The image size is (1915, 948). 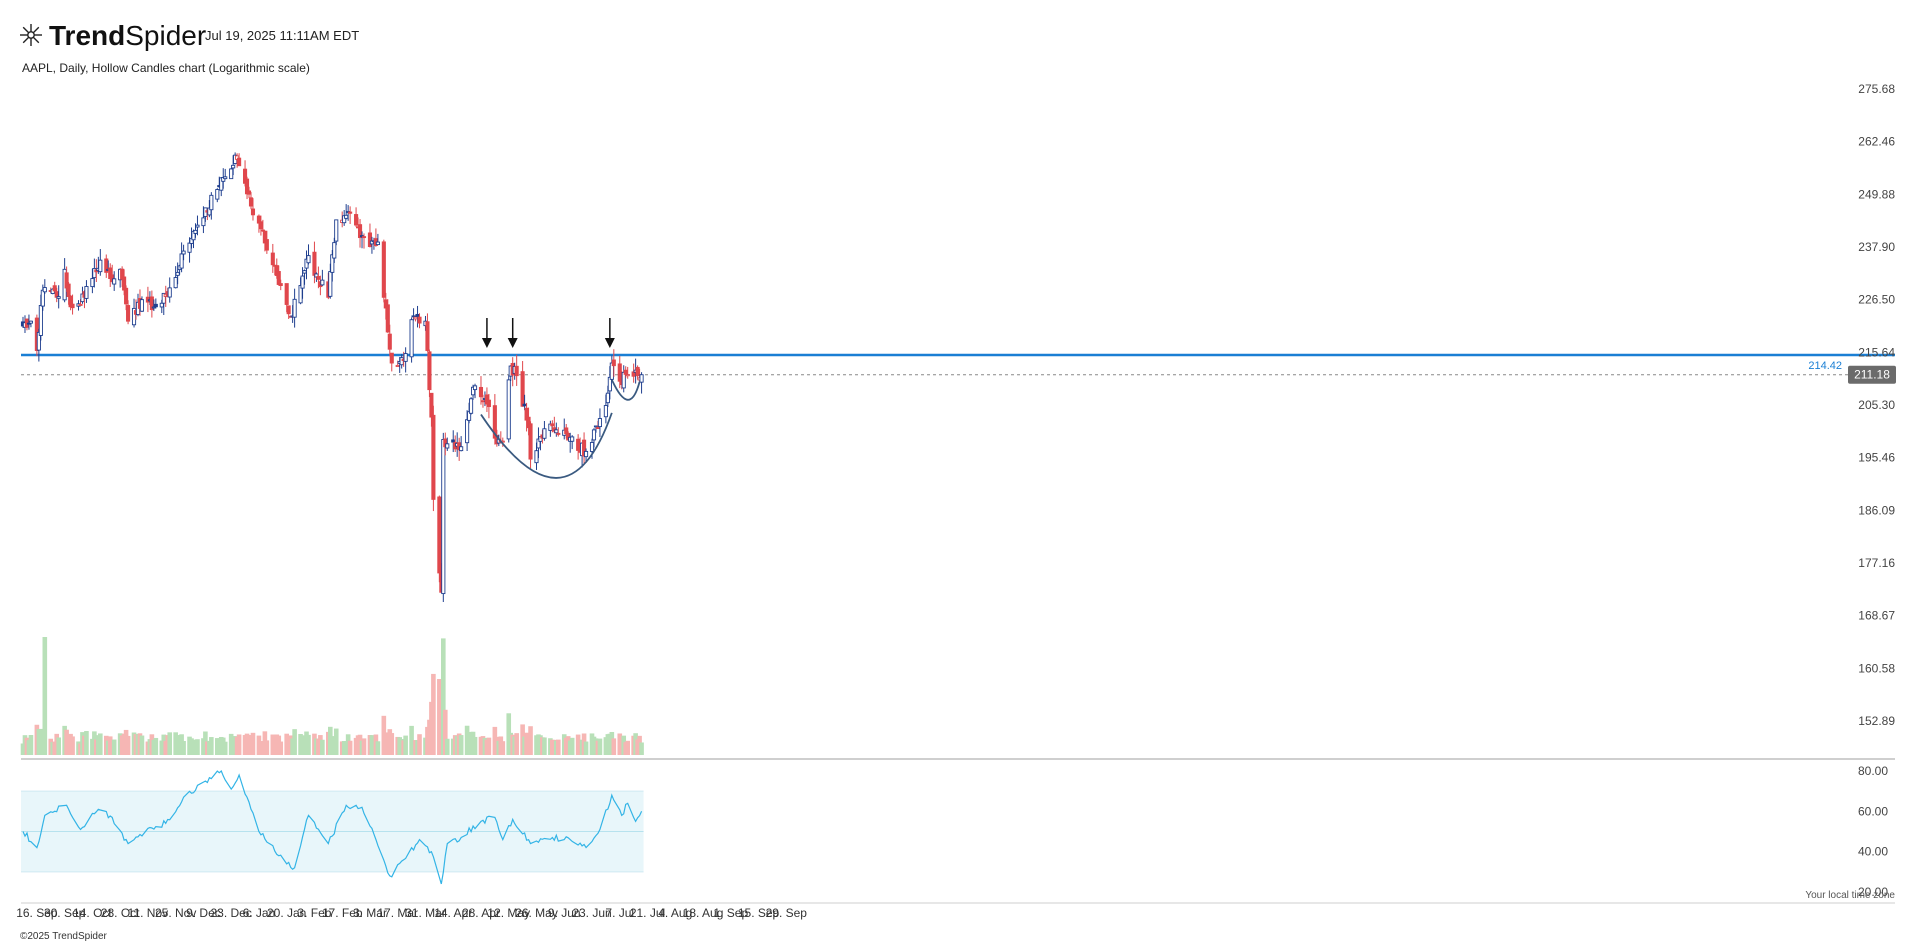 What do you see at coordinates (342, 913) in the screenshot?
I see `x-tick-label: 17. Feb` at bounding box center [342, 913].